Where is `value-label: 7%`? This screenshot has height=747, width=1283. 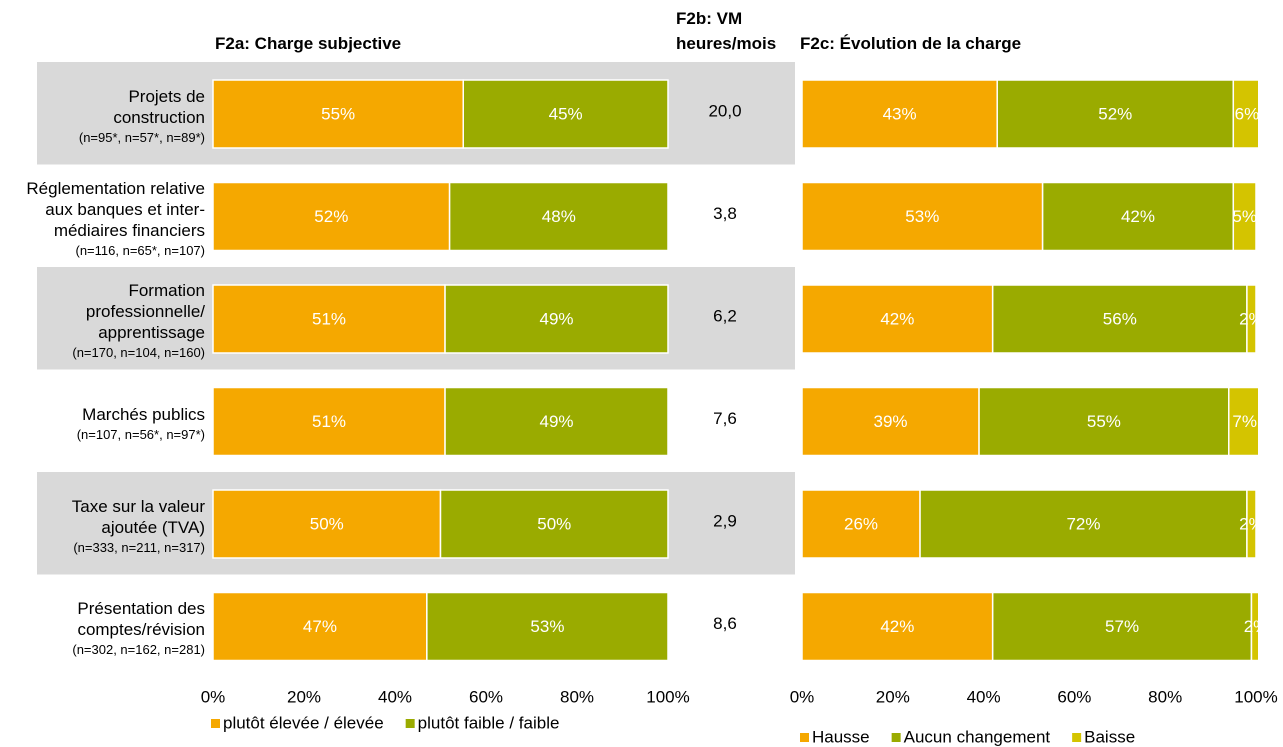
value-label: 7% is located at coordinates (1244, 421).